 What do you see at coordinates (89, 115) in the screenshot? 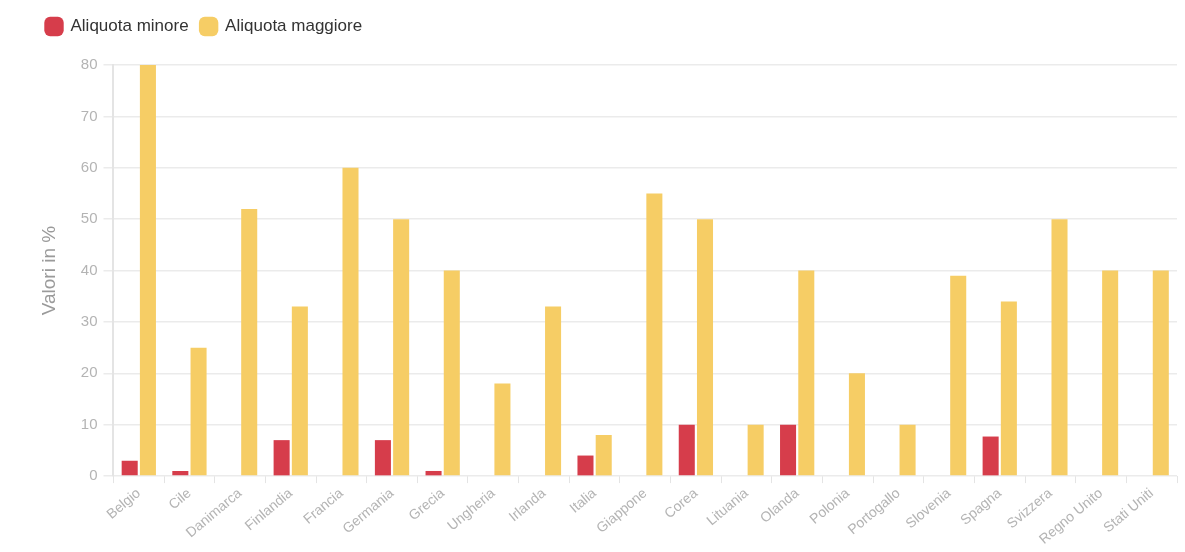
I see `y-tick-label: 70` at bounding box center [89, 115].